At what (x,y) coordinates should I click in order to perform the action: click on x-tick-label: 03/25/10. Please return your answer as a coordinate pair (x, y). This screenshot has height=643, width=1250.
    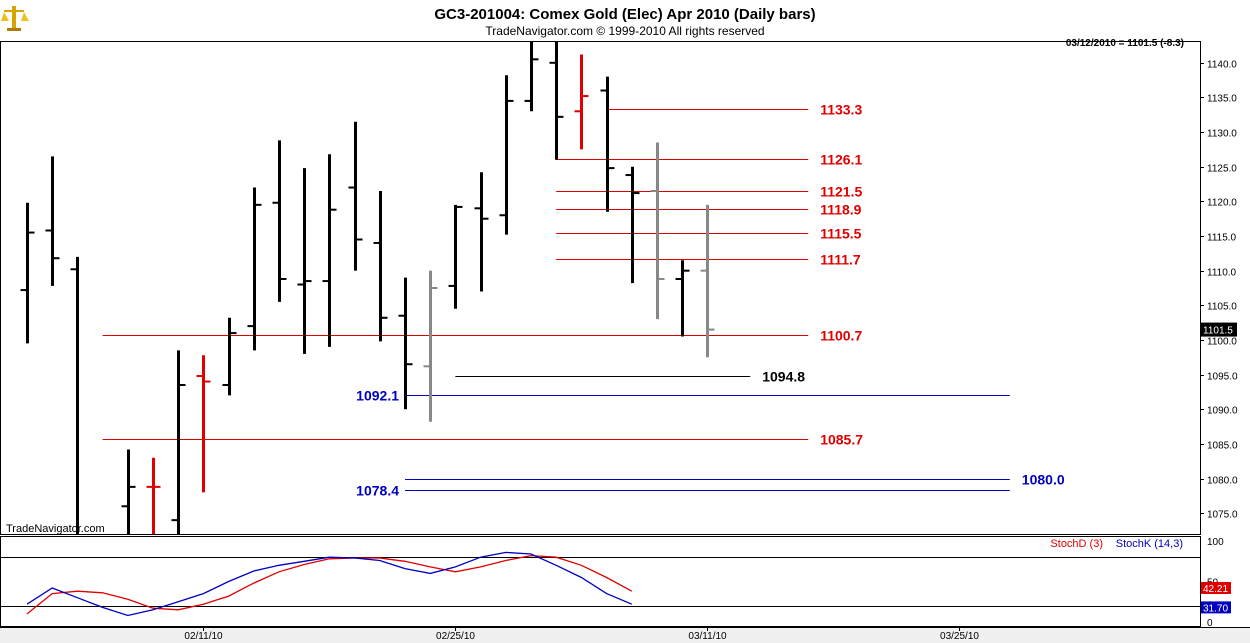
    Looking at the image, I should click on (959, 636).